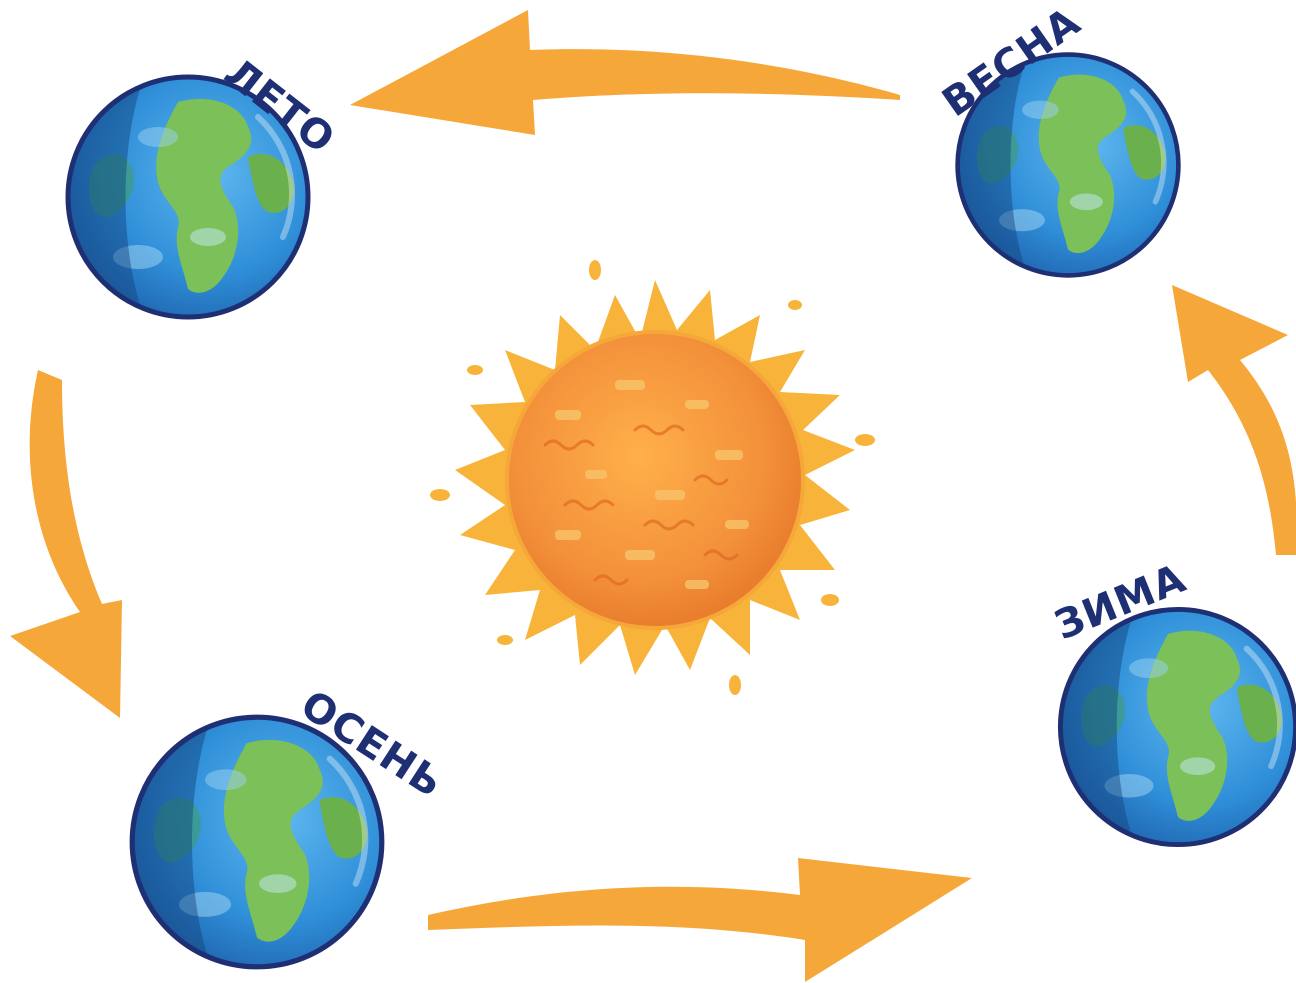  Describe the element at coordinates (1177, 727) in the screenshot. I see `earth-icon-winter` at that location.